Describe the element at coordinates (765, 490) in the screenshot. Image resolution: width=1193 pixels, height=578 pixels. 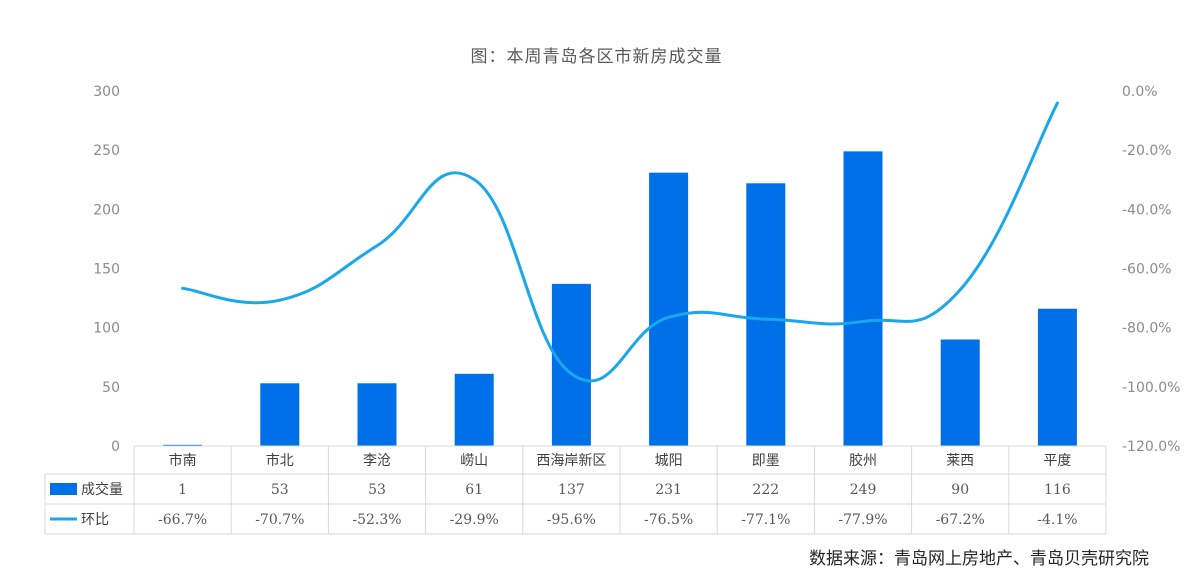
I see `table-cell-volume: 222` at that location.